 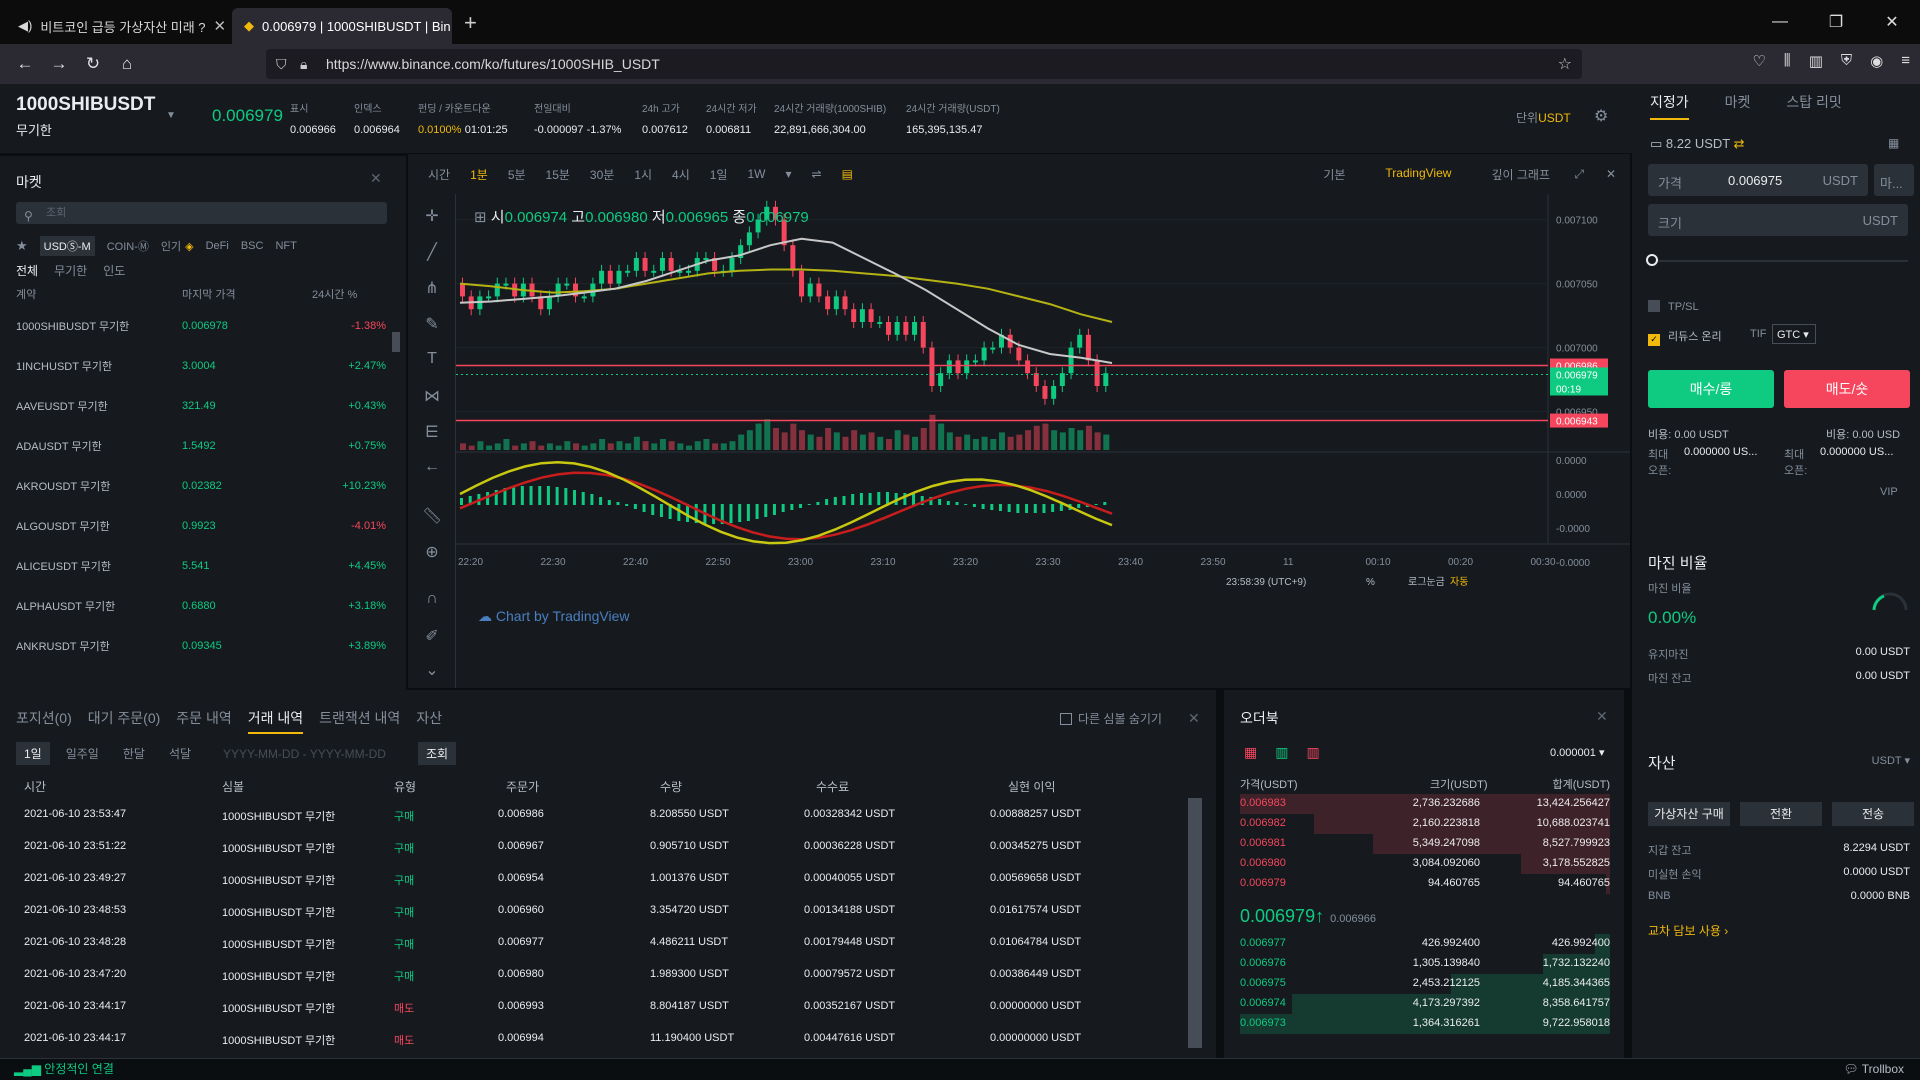 What do you see at coordinates (1425, 844) in the screenshot?
I see `orderbook-row: 0.006981 5,349.247098 8,527.799923` at bounding box center [1425, 844].